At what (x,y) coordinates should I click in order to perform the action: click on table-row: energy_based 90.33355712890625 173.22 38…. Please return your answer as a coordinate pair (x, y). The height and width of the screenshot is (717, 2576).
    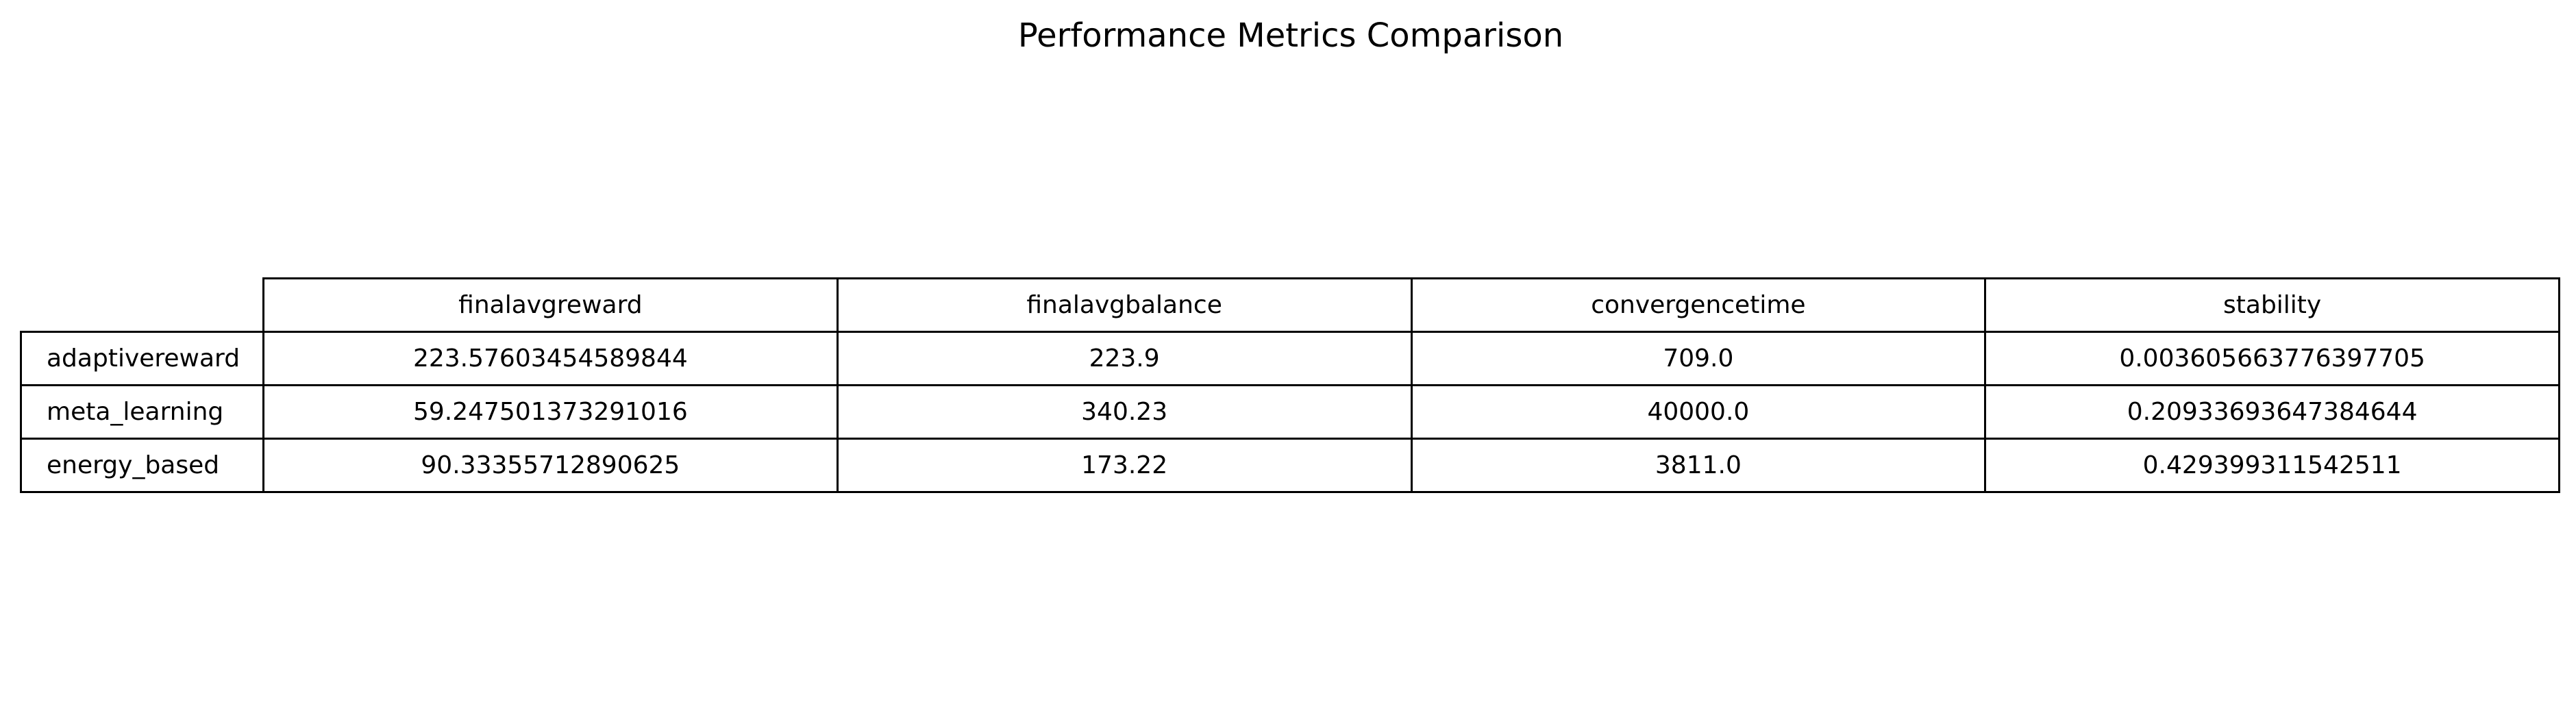
    Looking at the image, I should click on (1290, 465).